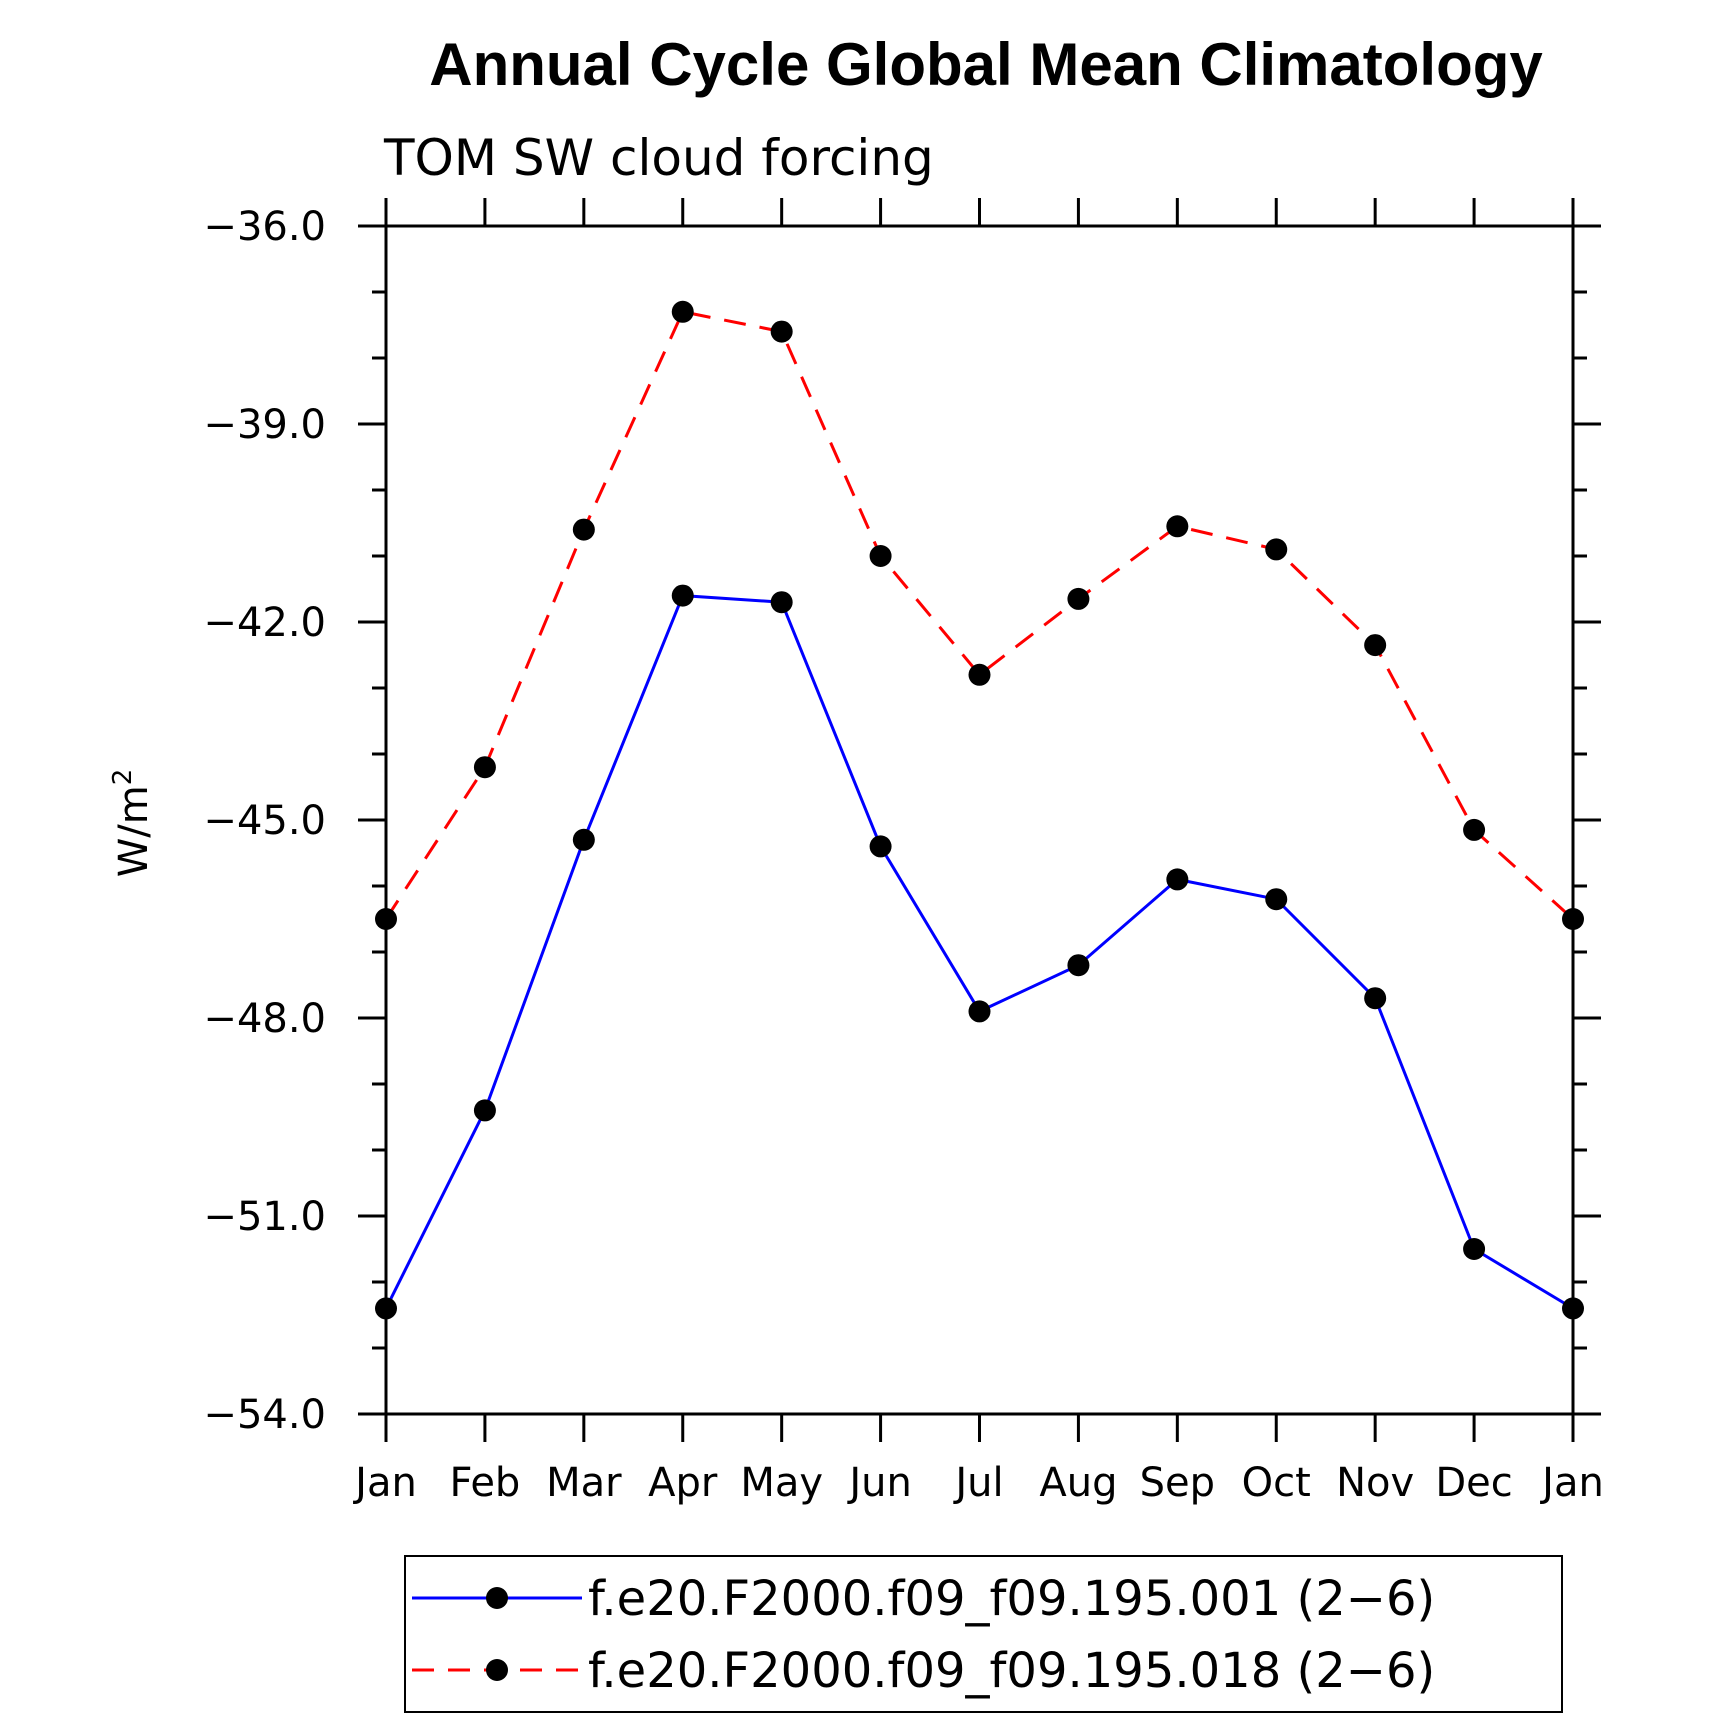 This screenshot has height=1713, width=1710. I want to click on x-tick-label: Aug, so click(1078, 1483).